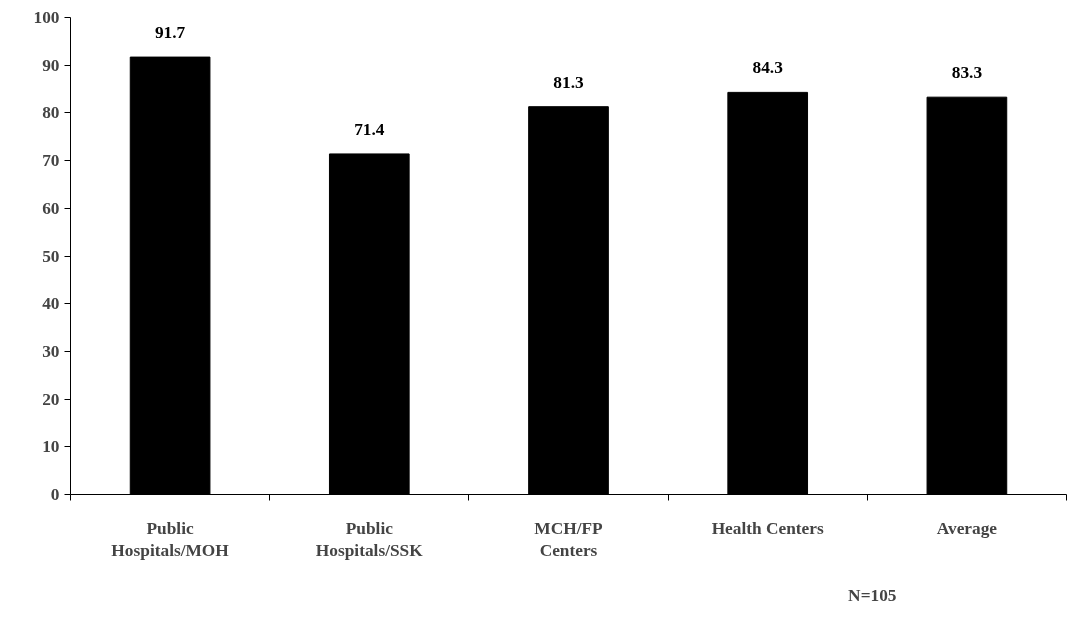  What do you see at coordinates (51, 256) in the screenshot?
I see `y-tick-label: 50` at bounding box center [51, 256].